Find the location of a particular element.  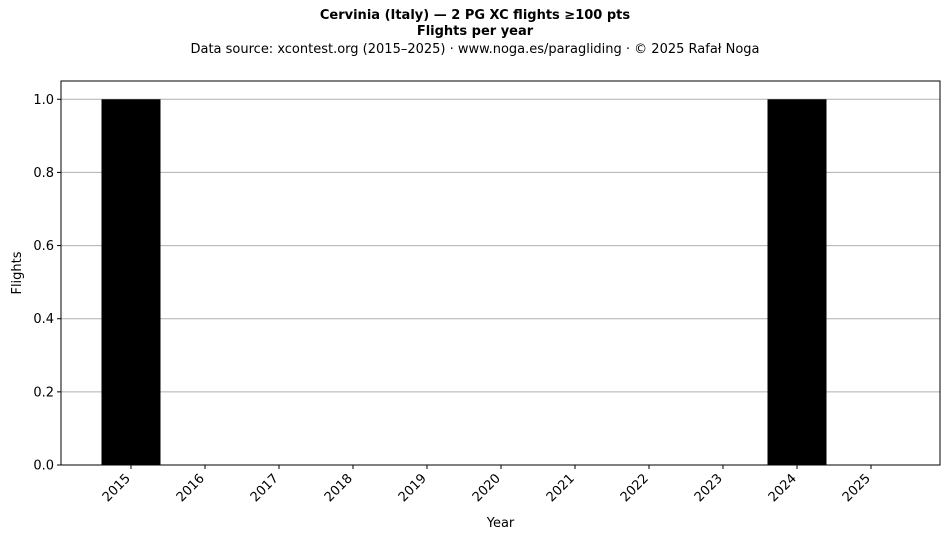

x-tick-label: 2017 is located at coordinates (265, 488).